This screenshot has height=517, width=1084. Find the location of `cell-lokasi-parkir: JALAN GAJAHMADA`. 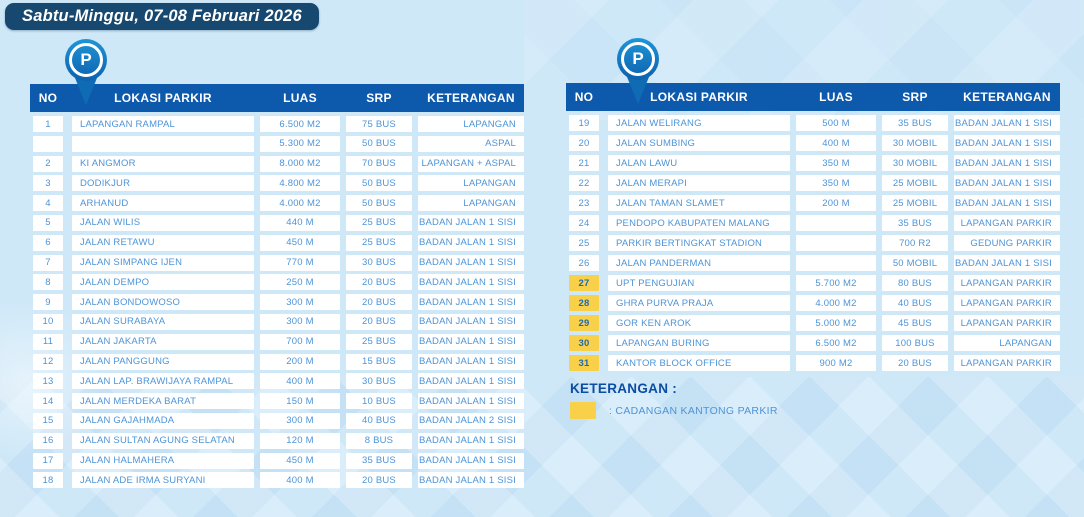

cell-lokasi-parkir: JALAN GAJAHMADA is located at coordinates (163, 420).